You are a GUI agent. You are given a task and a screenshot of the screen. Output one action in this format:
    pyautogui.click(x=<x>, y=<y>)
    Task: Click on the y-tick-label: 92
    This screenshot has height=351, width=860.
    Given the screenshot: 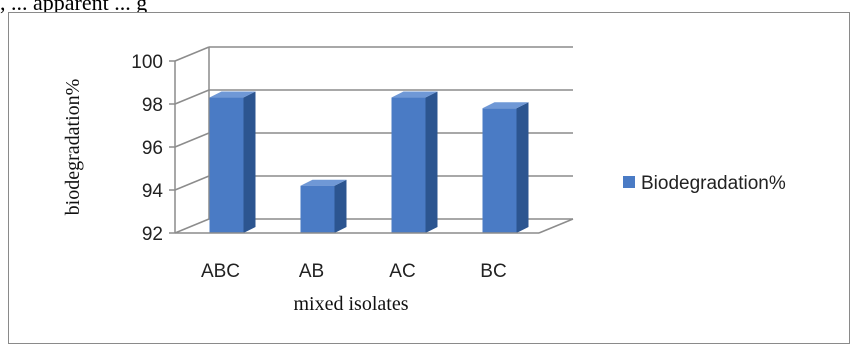 What is the action you would take?
    pyautogui.click(x=152, y=234)
    